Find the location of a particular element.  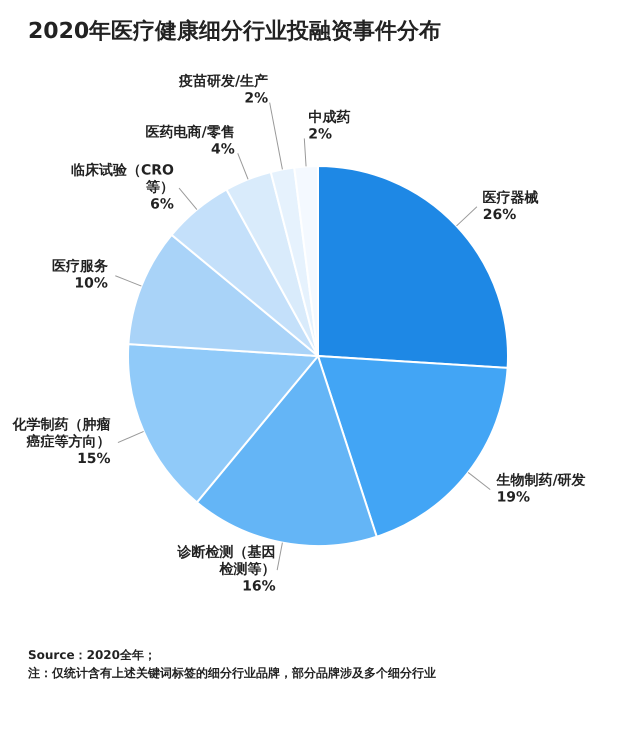

slice-label: 疫苗研发/生产 is located at coordinates (223, 81).